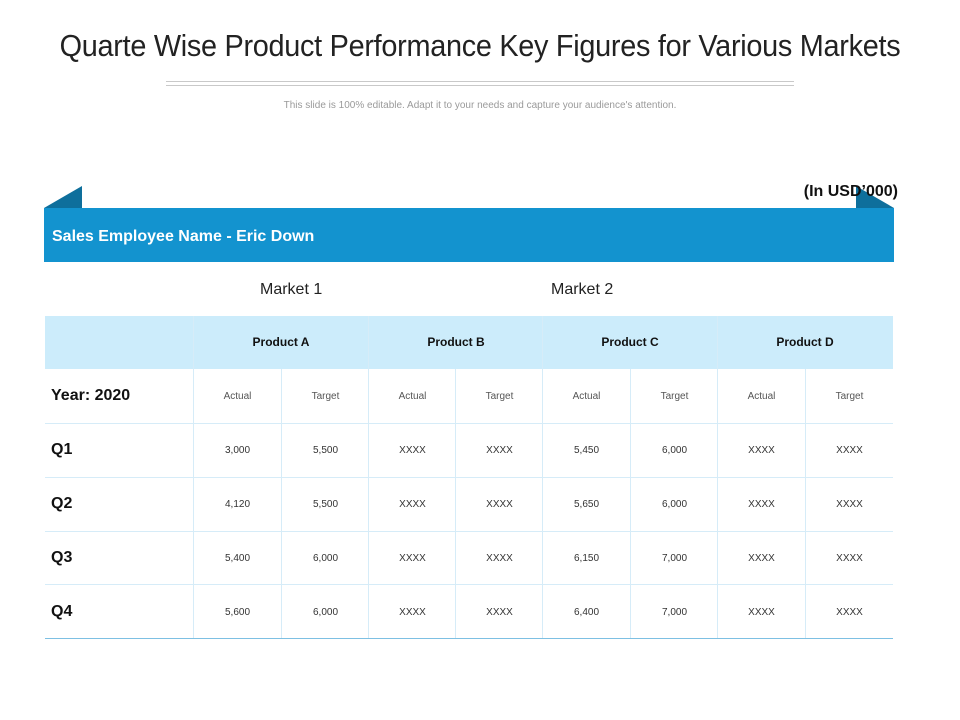 This screenshot has width=960, height=720. What do you see at coordinates (480, 81) in the screenshot?
I see `title-divider-top` at bounding box center [480, 81].